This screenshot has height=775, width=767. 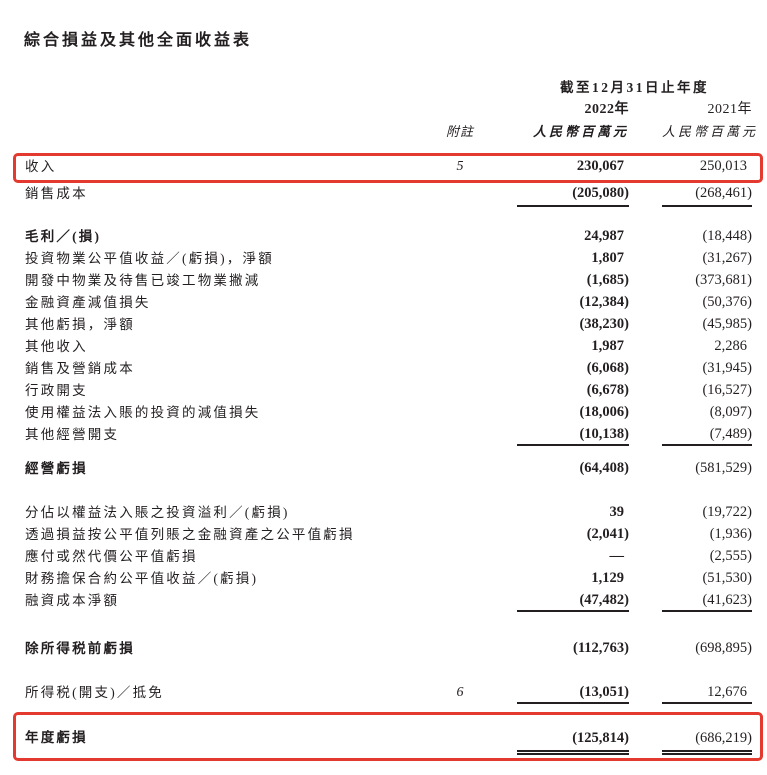 I want to click on table-row: 投資物業公平值收益／(虧損)，淨額 1,807 (31,267), so click(x=383, y=259).